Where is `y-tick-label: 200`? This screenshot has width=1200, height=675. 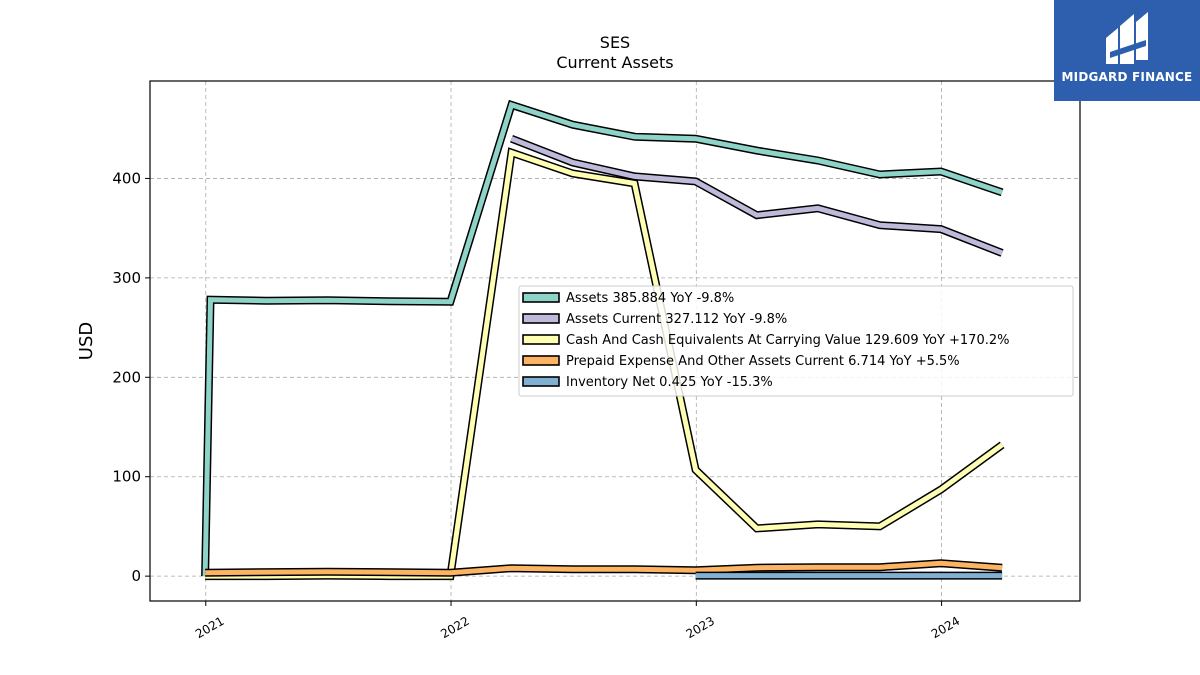
y-tick-label: 200 is located at coordinates (126, 377).